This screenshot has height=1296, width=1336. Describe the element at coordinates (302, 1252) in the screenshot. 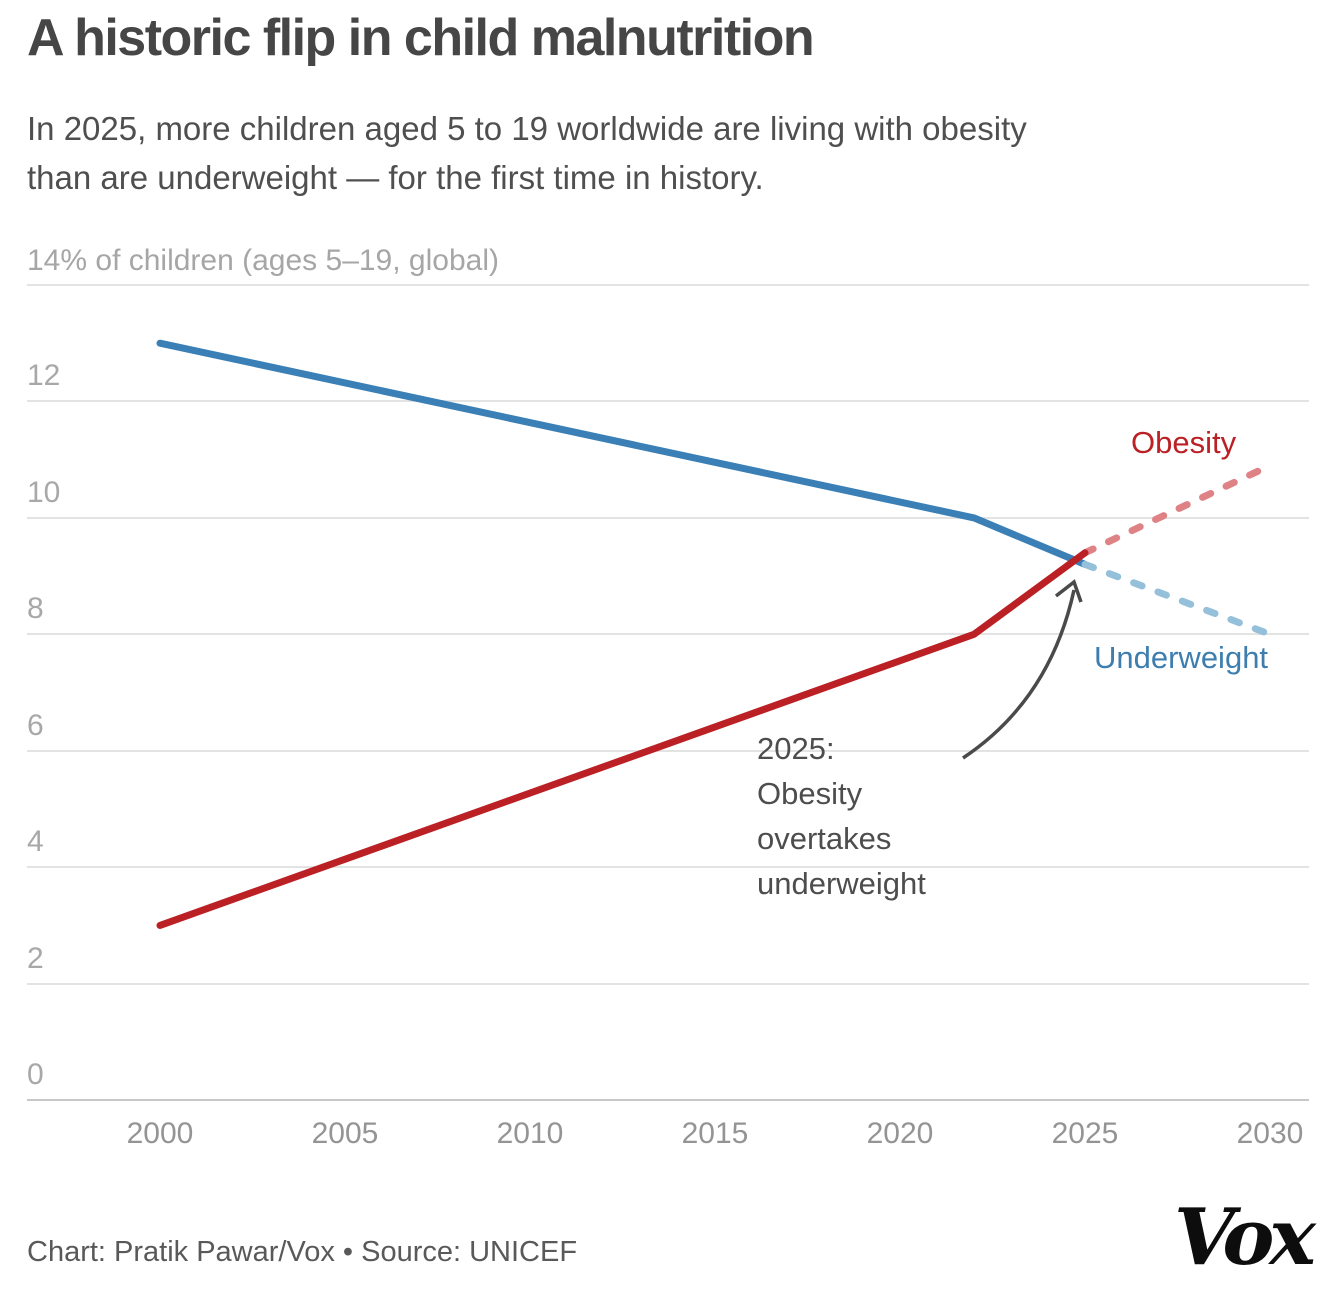

I see `credit-source-line: Chart: Pratik Pawar/Vox • Source: UNICEF` at that location.